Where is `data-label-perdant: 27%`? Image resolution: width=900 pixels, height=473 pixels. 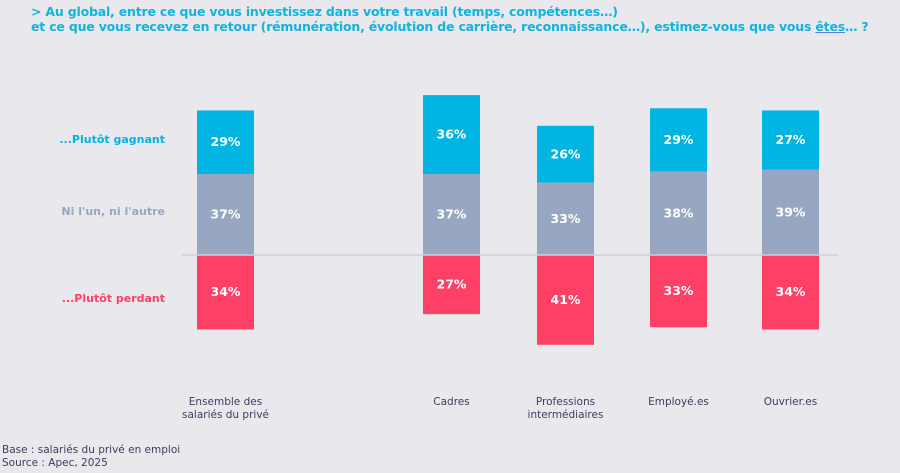
data-label-perdant: 27% is located at coordinates (452, 284).